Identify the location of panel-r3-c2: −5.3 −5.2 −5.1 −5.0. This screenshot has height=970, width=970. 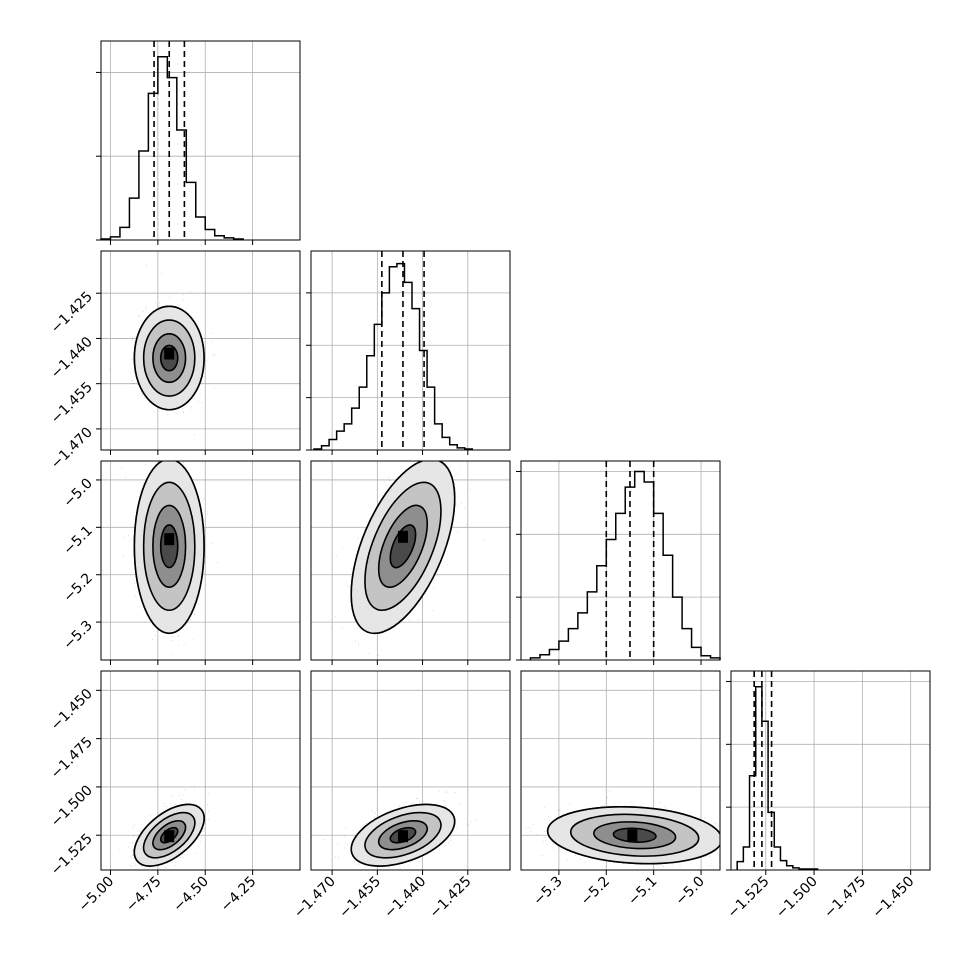
(620, 789).